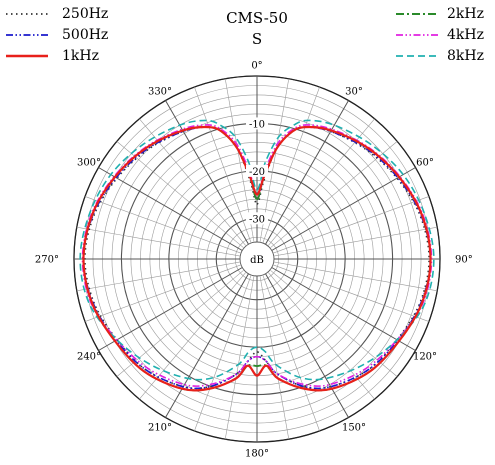 Image resolution: width=495 pixels, height=465 pixels. Describe the element at coordinates (257, 18) in the screenshot. I see `chart-title: CMS-50` at that location.